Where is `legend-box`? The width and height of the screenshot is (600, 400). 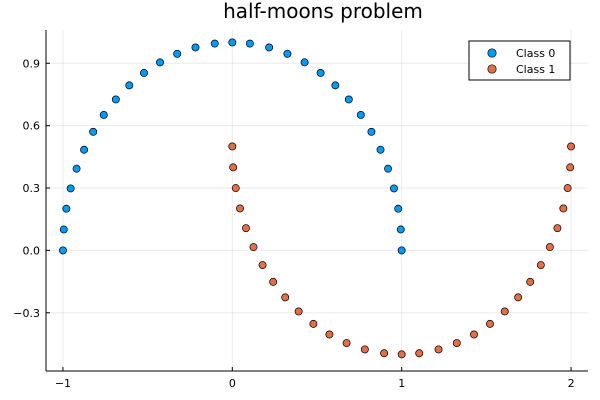 legend-box is located at coordinates (519, 60).